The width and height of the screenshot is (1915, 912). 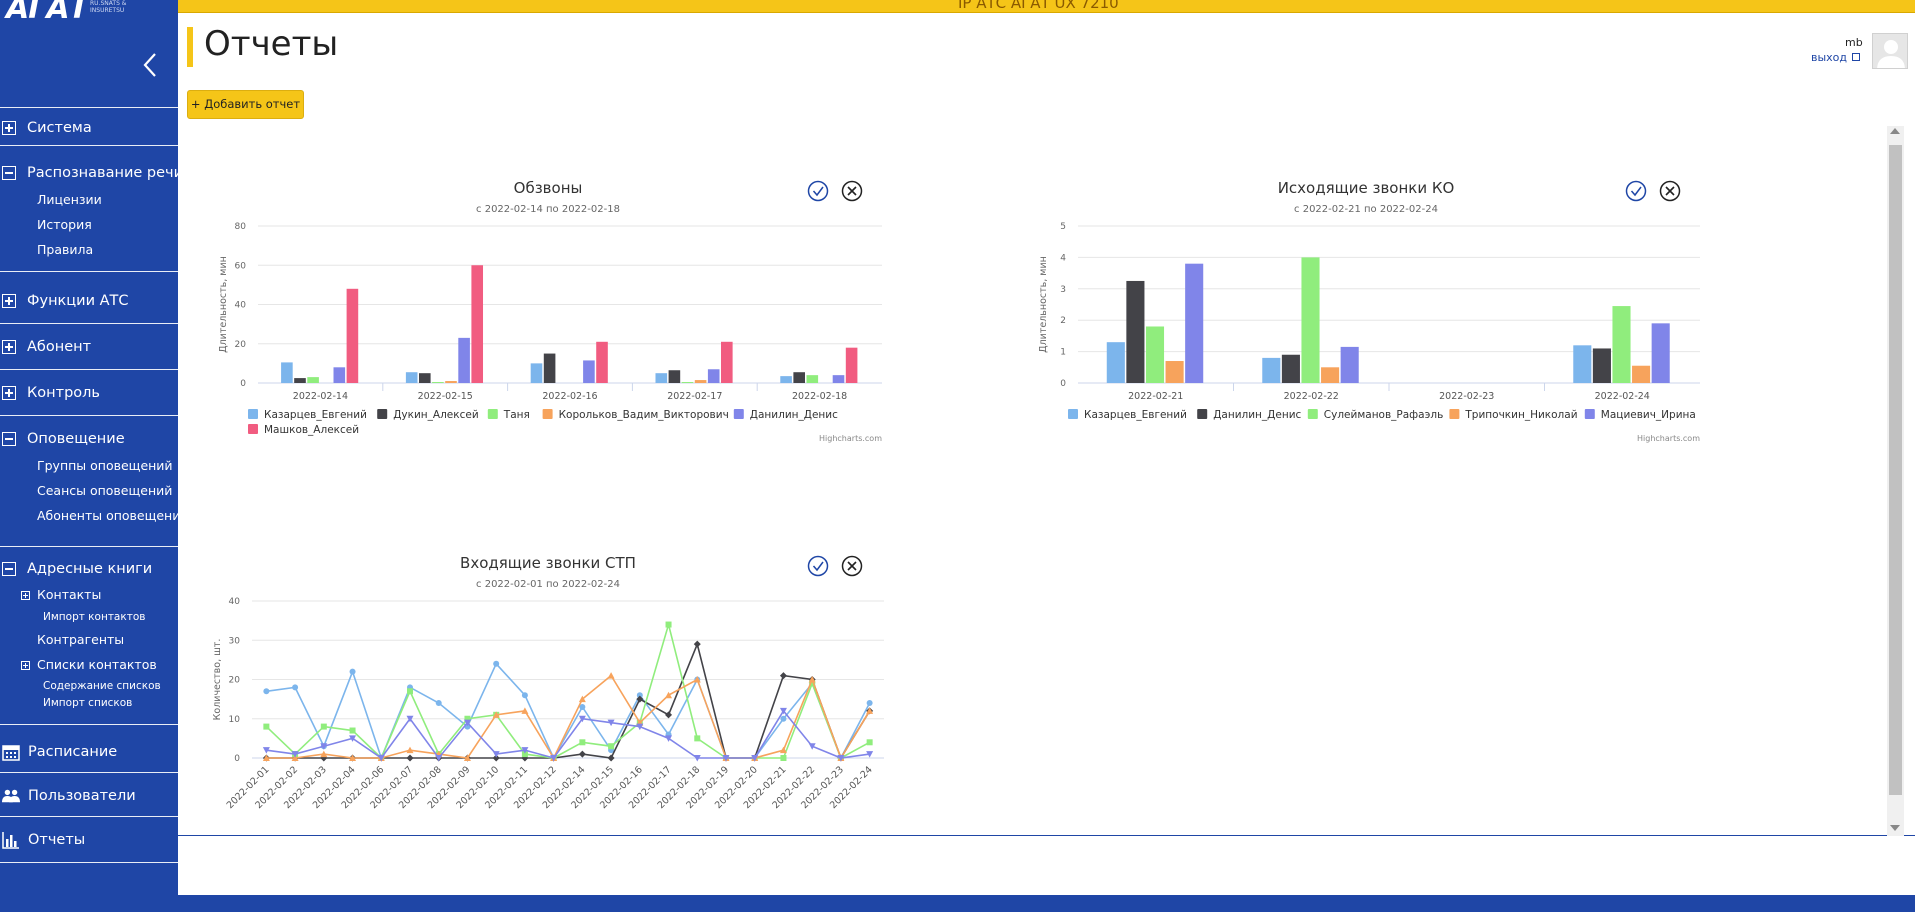 What do you see at coordinates (819, 396) in the screenshot?
I see `x-tick-label: 2022-02-18` at bounding box center [819, 396].